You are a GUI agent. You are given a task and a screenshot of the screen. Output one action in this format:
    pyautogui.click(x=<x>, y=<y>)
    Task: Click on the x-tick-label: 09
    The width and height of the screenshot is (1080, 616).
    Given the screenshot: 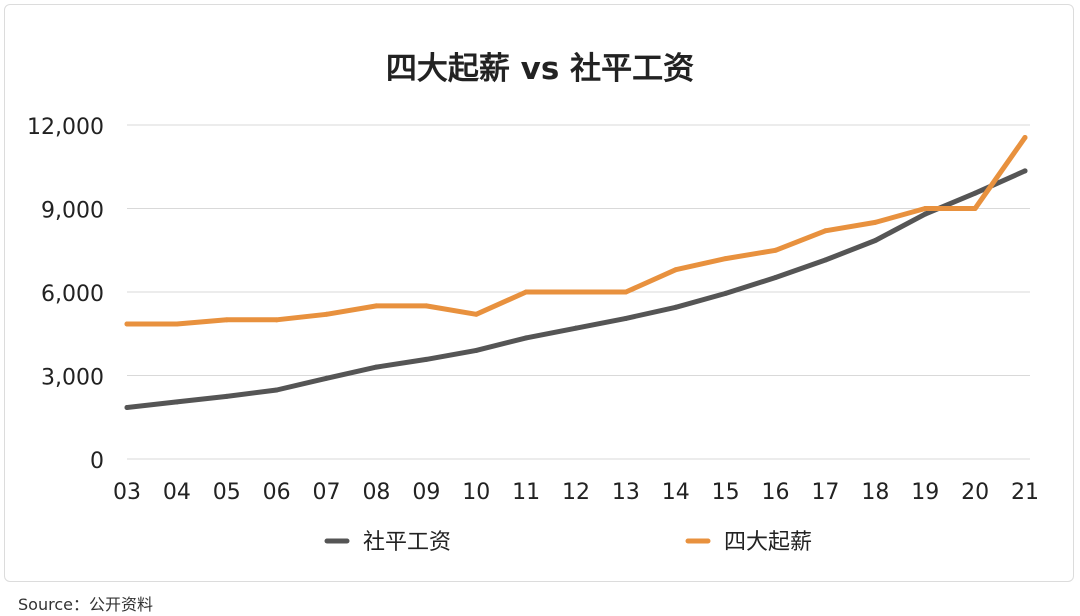 What is the action you would take?
    pyautogui.click(x=426, y=492)
    